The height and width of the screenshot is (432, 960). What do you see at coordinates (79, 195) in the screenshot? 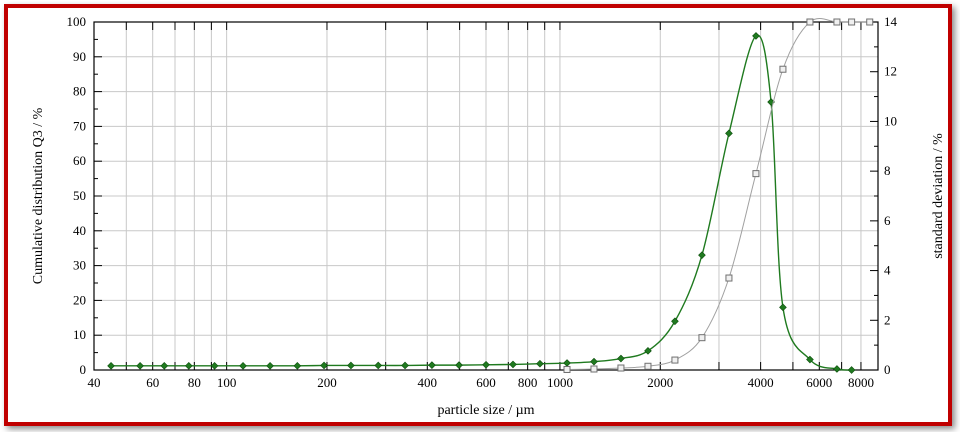
I see `y-left-tick-label: 50` at bounding box center [79, 195].